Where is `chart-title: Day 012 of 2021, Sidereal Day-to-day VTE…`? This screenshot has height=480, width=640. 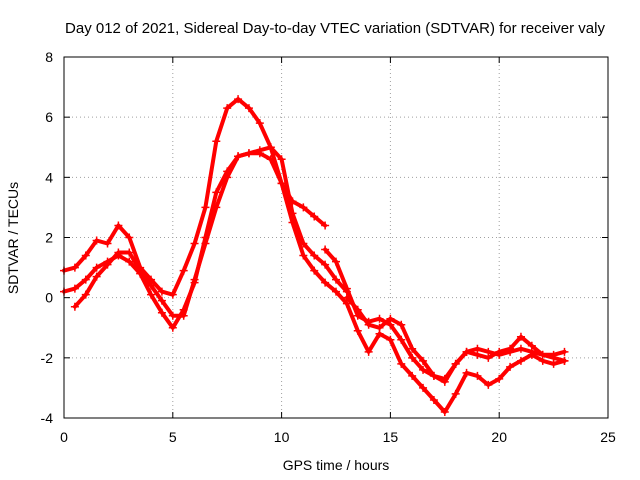
chart-title: Day 012 of 2021, Sidereal Day-to-day VTE… is located at coordinates (335, 28).